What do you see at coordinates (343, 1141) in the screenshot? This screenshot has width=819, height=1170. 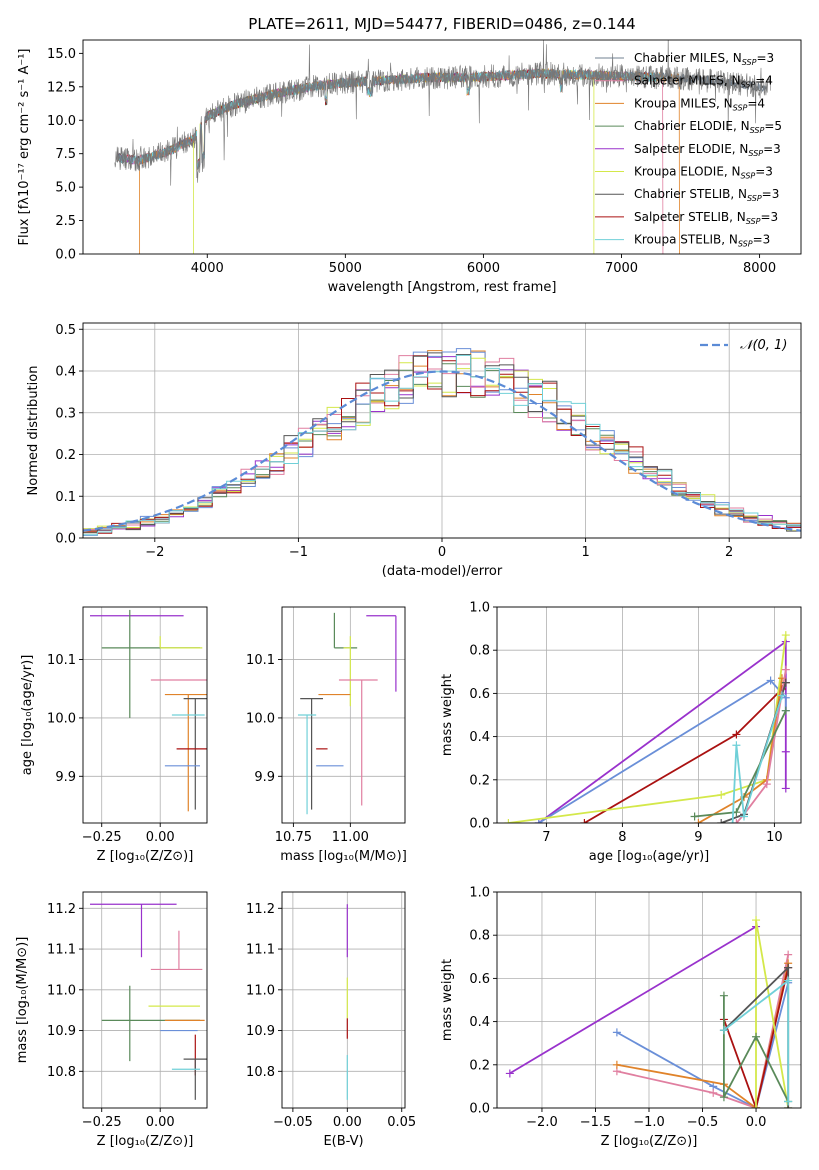 I see `x-axis-label: E(B-V)` at bounding box center [343, 1141].